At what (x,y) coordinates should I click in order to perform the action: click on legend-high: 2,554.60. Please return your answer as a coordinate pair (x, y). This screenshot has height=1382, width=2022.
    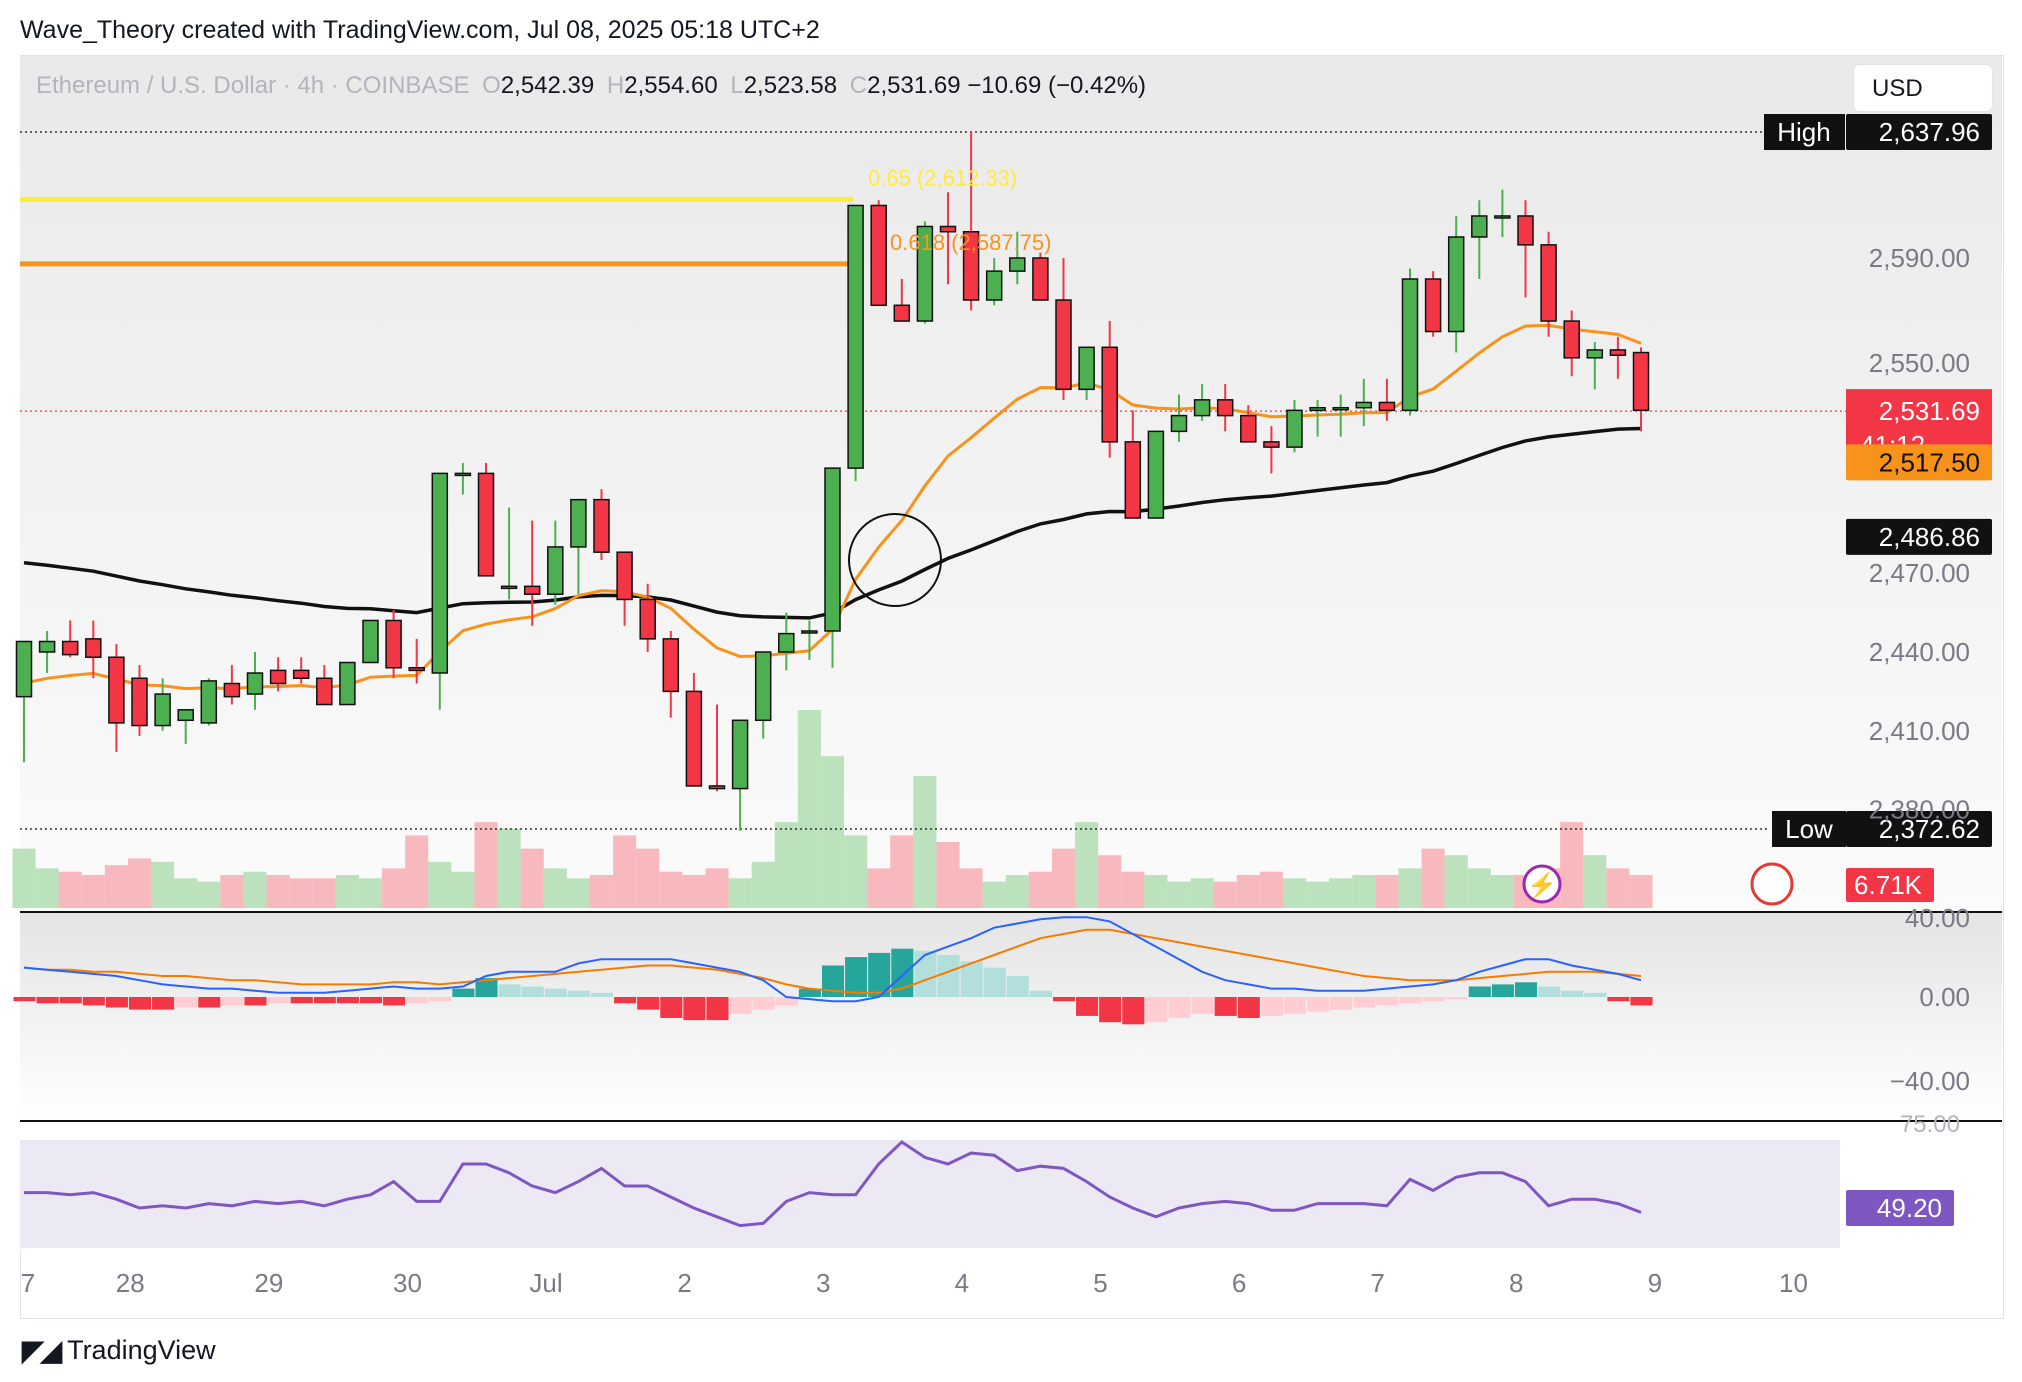
    Looking at the image, I should click on (671, 85).